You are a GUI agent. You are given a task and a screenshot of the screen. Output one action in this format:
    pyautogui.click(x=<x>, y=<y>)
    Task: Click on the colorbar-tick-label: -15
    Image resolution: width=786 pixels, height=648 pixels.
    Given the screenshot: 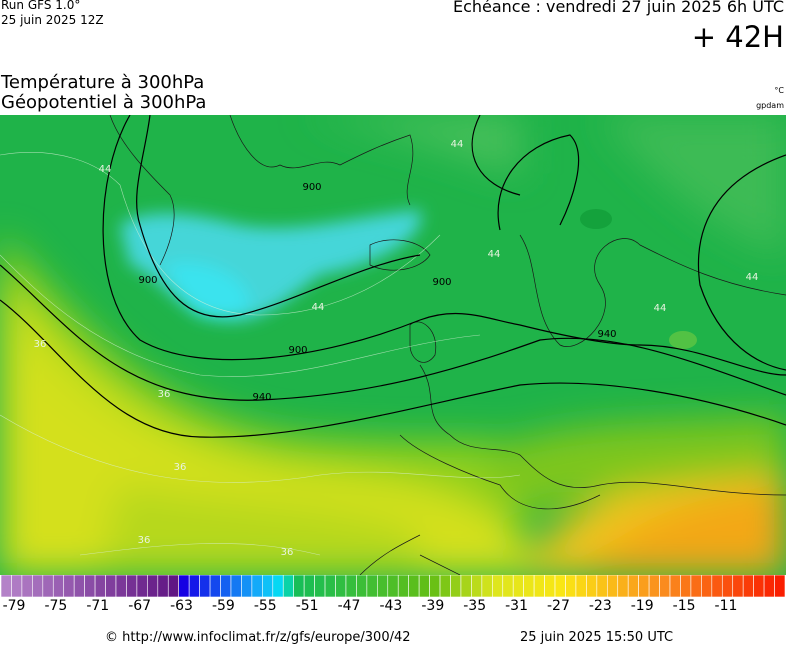 What is the action you would take?
    pyautogui.click(x=684, y=606)
    